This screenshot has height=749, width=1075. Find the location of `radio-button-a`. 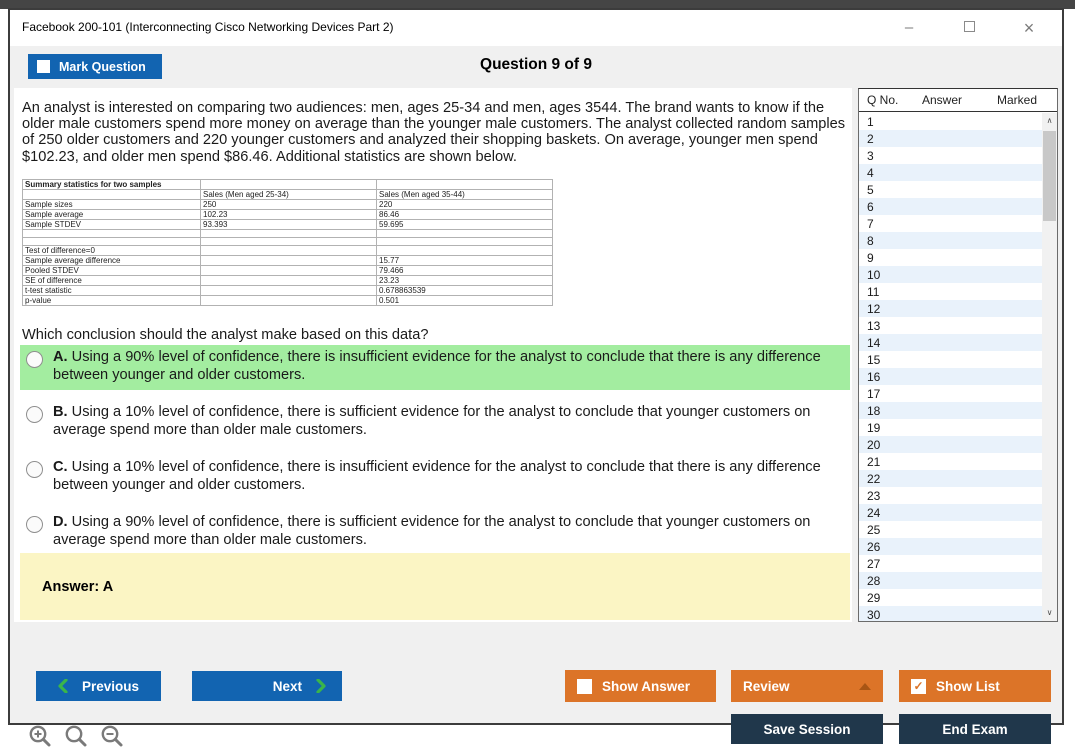

radio-button-a is located at coordinates (34, 359).